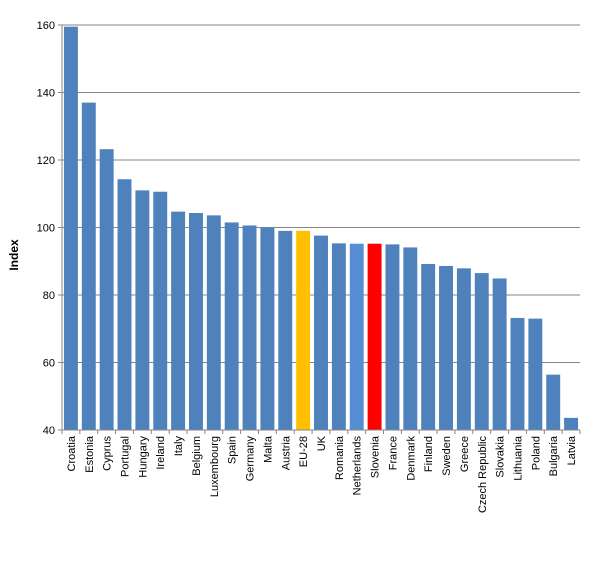 This screenshot has height=564, width=596. I want to click on x-tick-label: Finland, so click(429, 454).